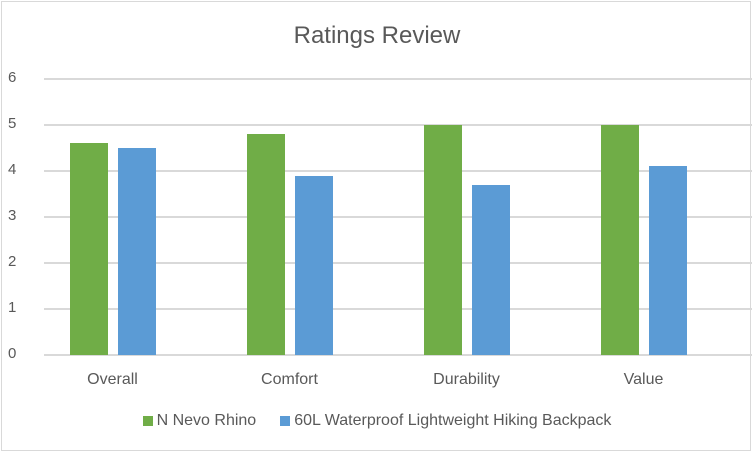  Describe the element at coordinates (12, 77) in the screenshot. I see `y-tick-label: 6` at that location.